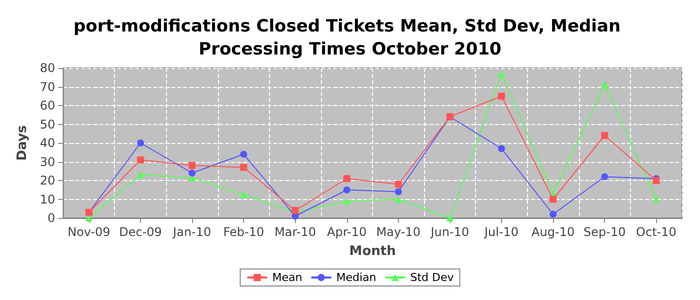  What do you see at coordinates (347, 232) in the screenshot?
I see `x-tick-label: Apr-10` at bounding box center [347, 232].